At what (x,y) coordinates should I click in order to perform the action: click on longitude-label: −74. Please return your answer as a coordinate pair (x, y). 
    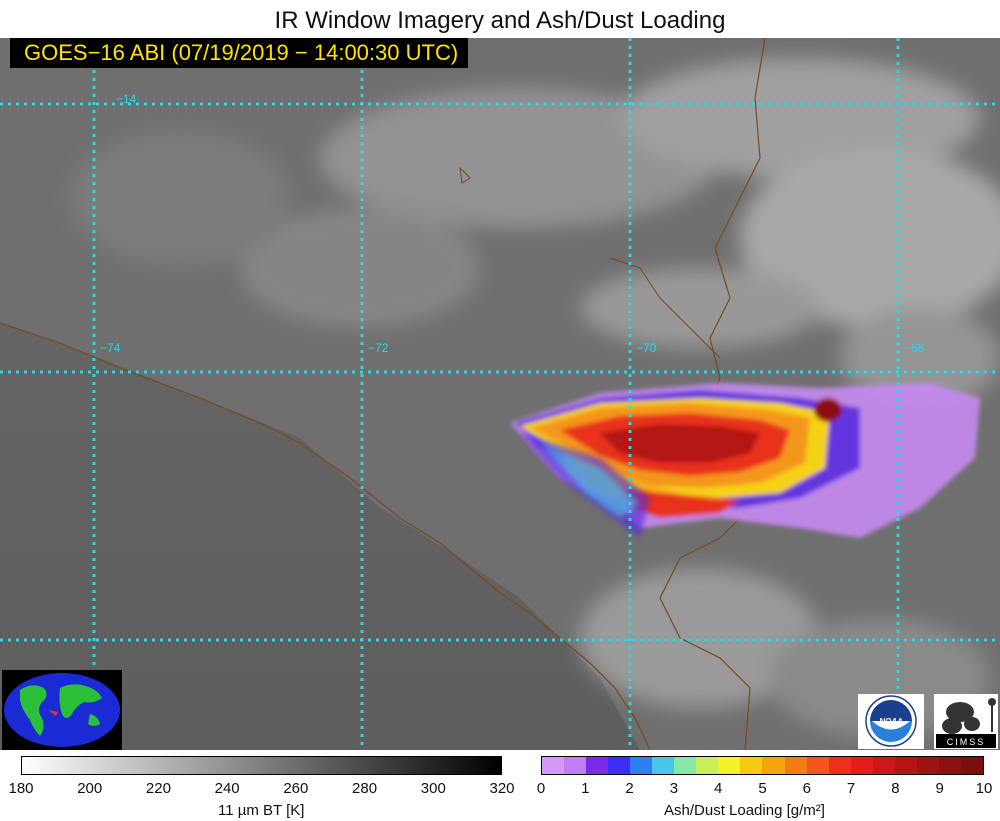
    Looking at the image, I should click on (110, 348).